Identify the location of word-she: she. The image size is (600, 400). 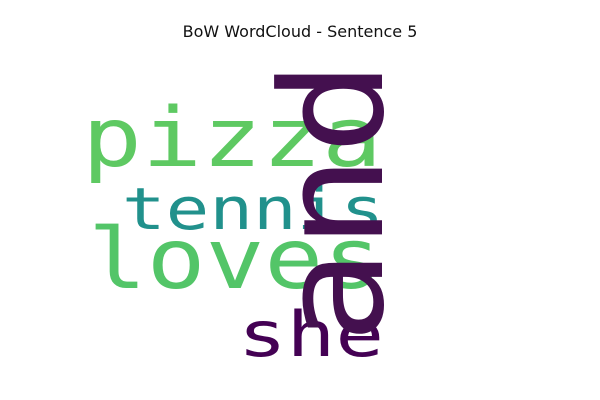
(311, 334).